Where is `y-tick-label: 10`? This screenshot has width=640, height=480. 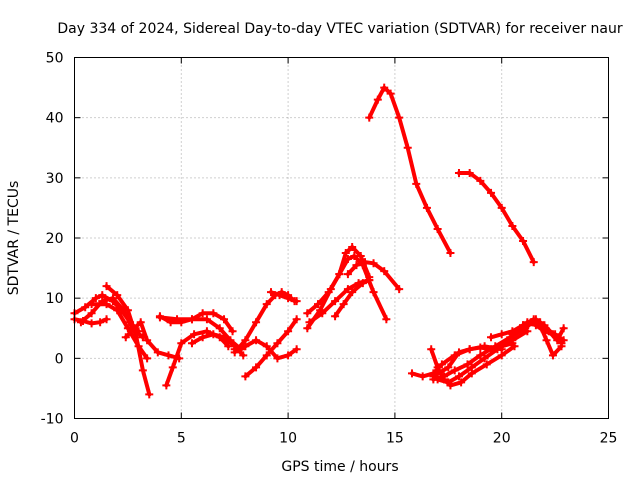 y-tick-label: 10 is located at coordinates (55, 299).